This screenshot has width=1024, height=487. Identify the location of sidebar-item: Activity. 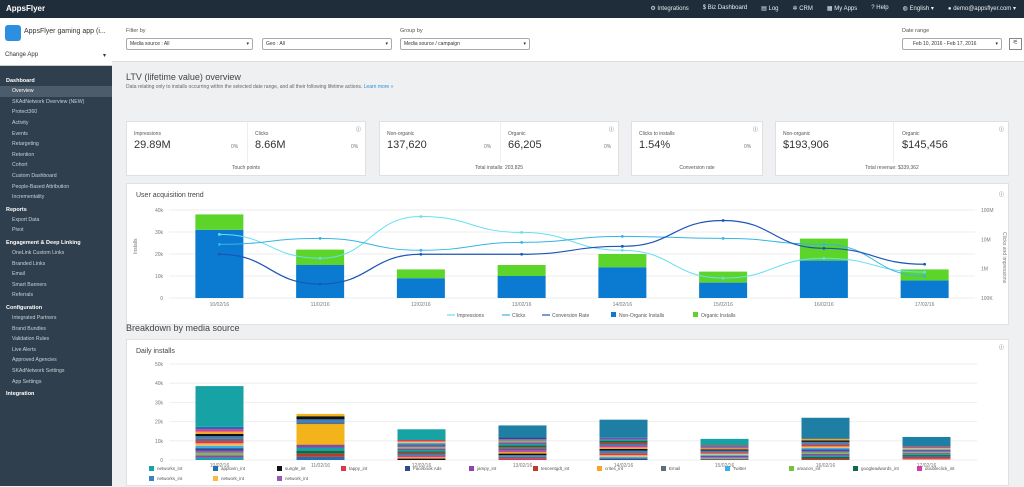
(20, 123).